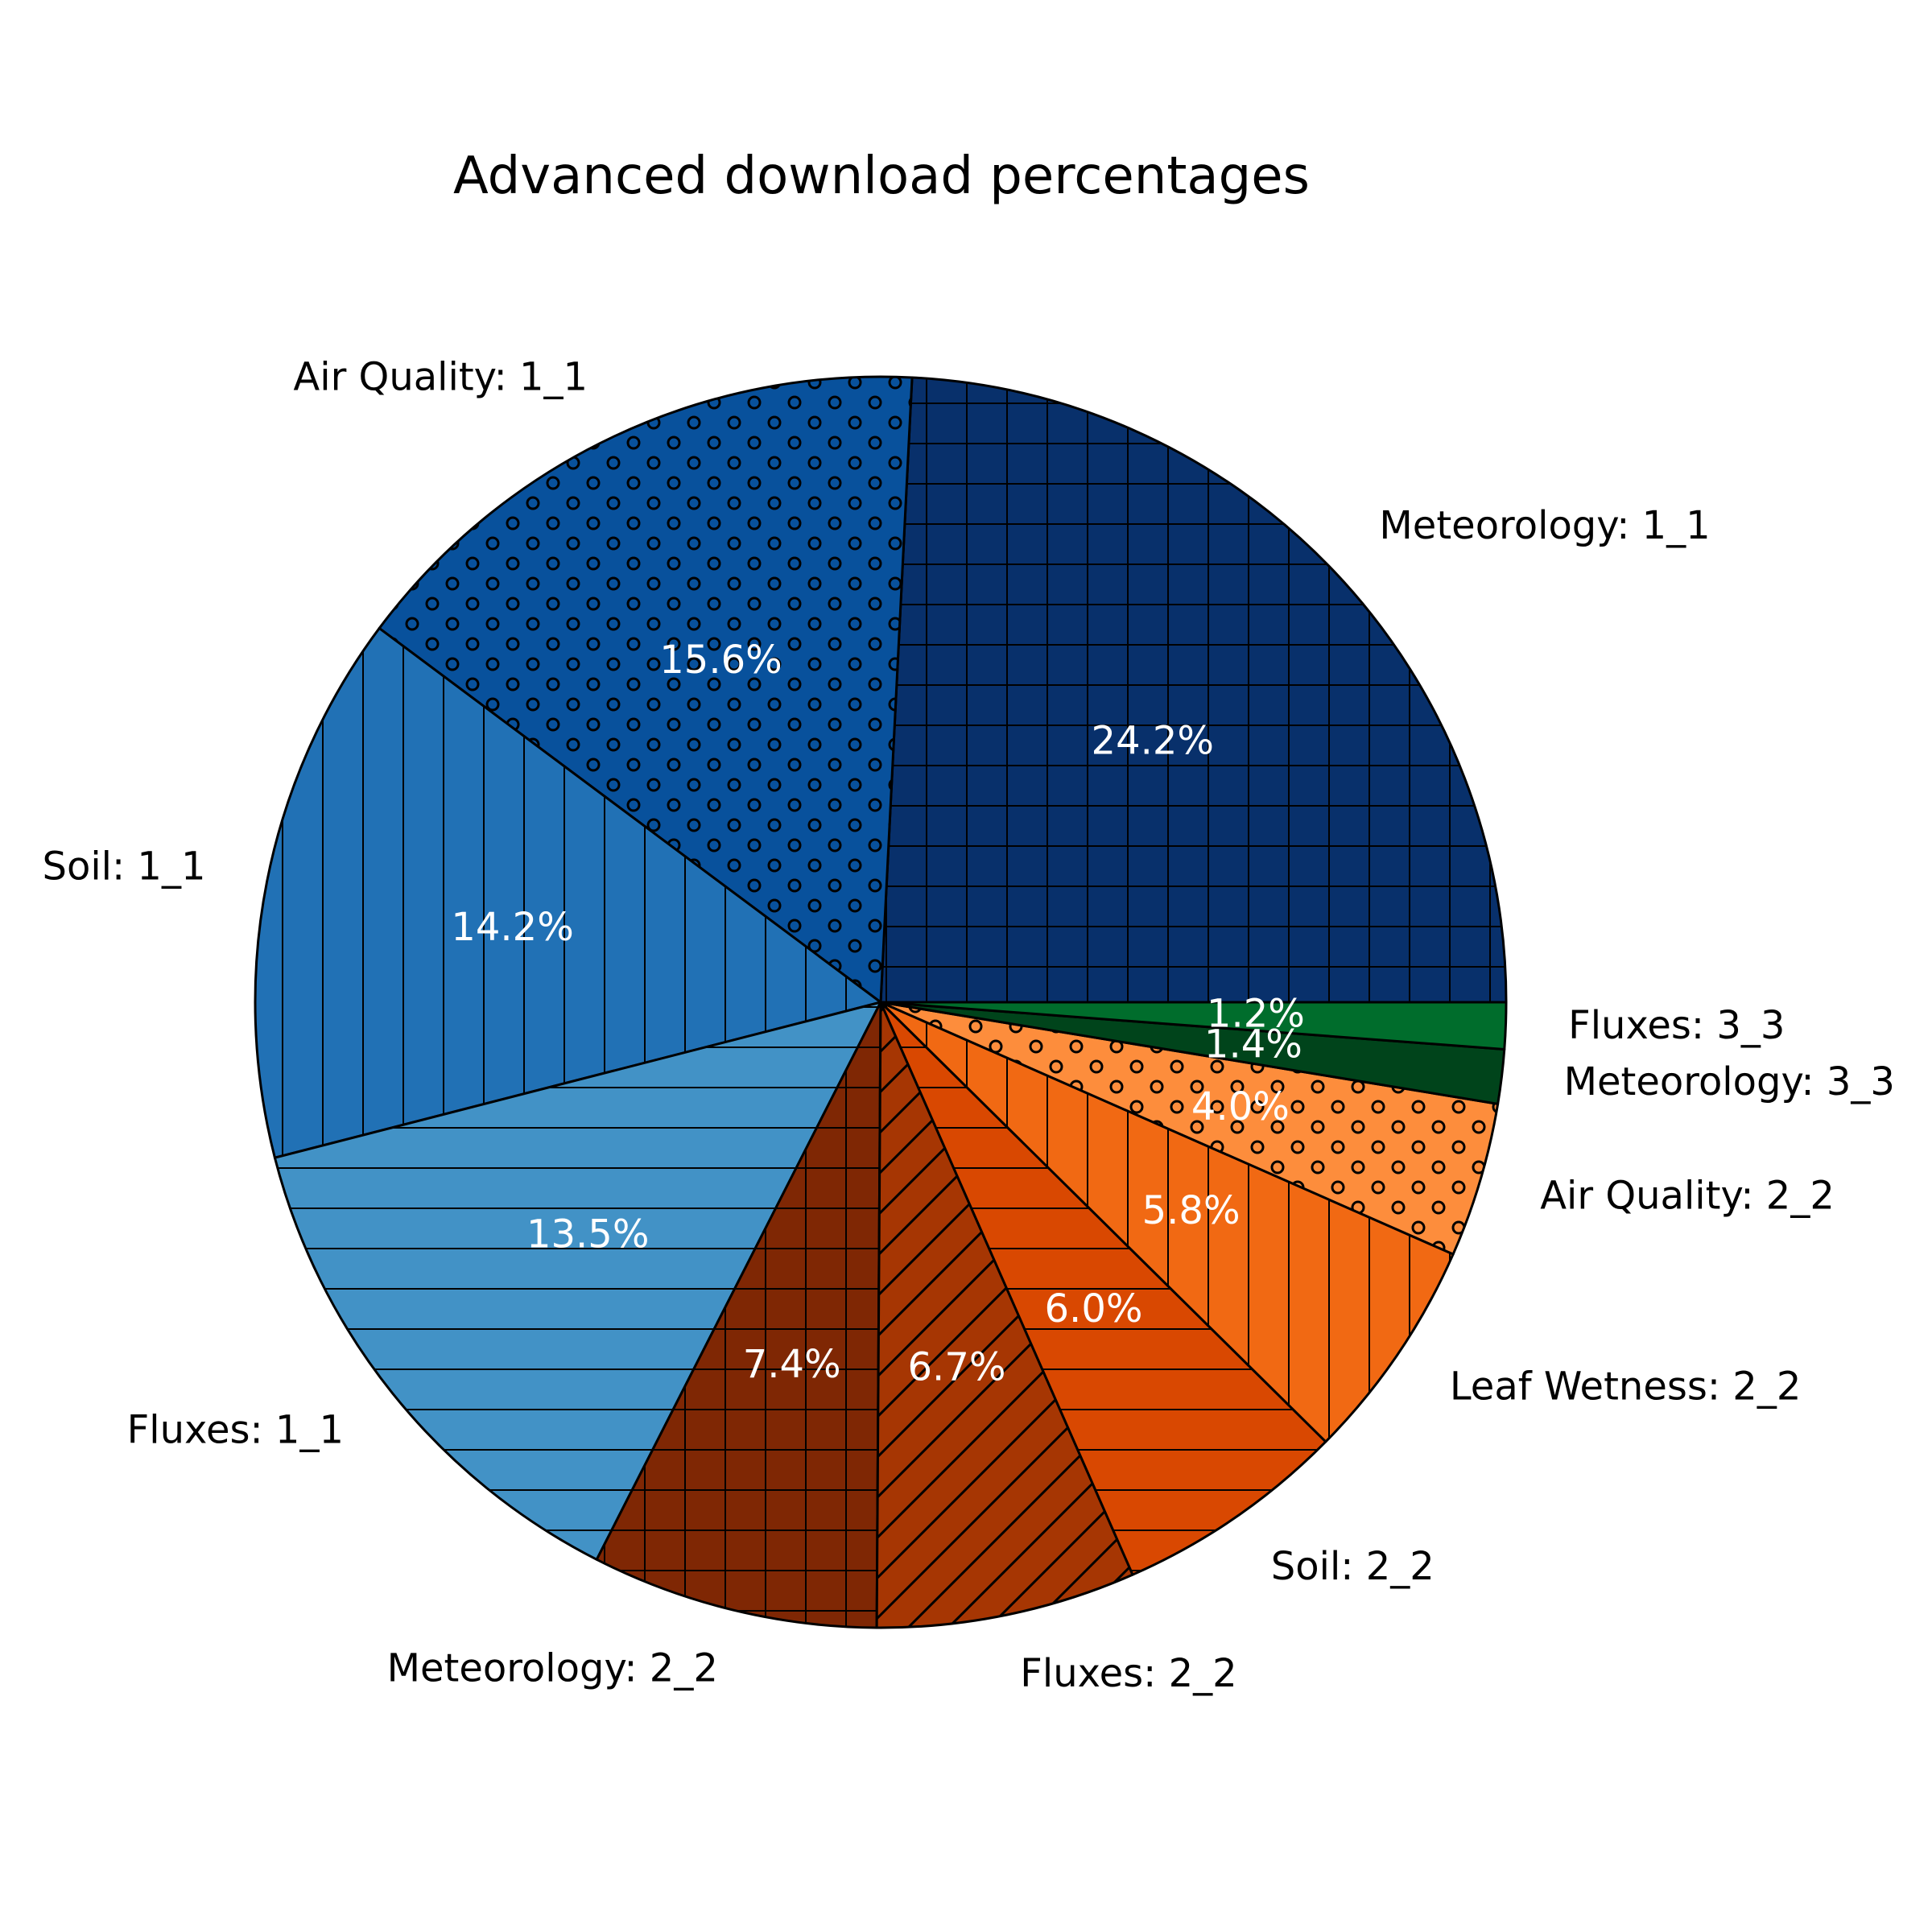 The width and height of the screenshot is (1932, 1932). Describe the element at coordinates (1240, 1106) in the screenshot. I see `percentage-label: 4.0%` at that location.